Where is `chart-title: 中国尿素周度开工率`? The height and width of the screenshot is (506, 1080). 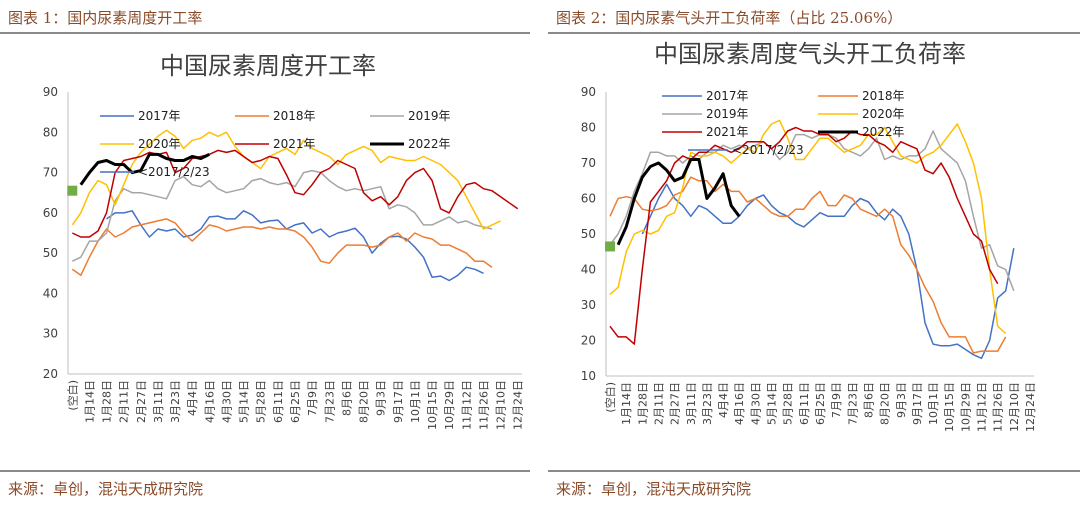
chart-title: 中国尿素周度开工率 is located at coordinates (268, 66).